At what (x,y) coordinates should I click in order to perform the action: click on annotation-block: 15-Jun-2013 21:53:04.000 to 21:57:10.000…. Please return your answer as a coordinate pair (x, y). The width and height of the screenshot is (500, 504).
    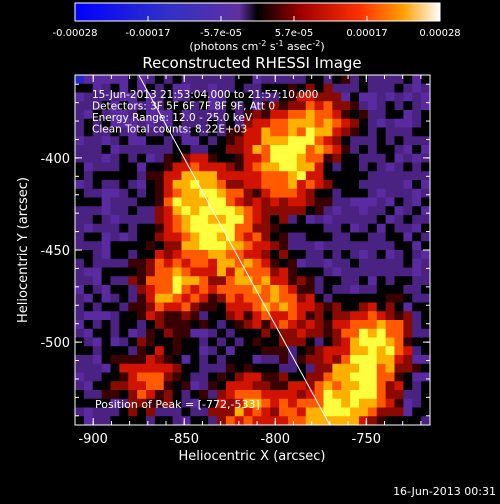
    Looking at the image, I should click on (205, 112).